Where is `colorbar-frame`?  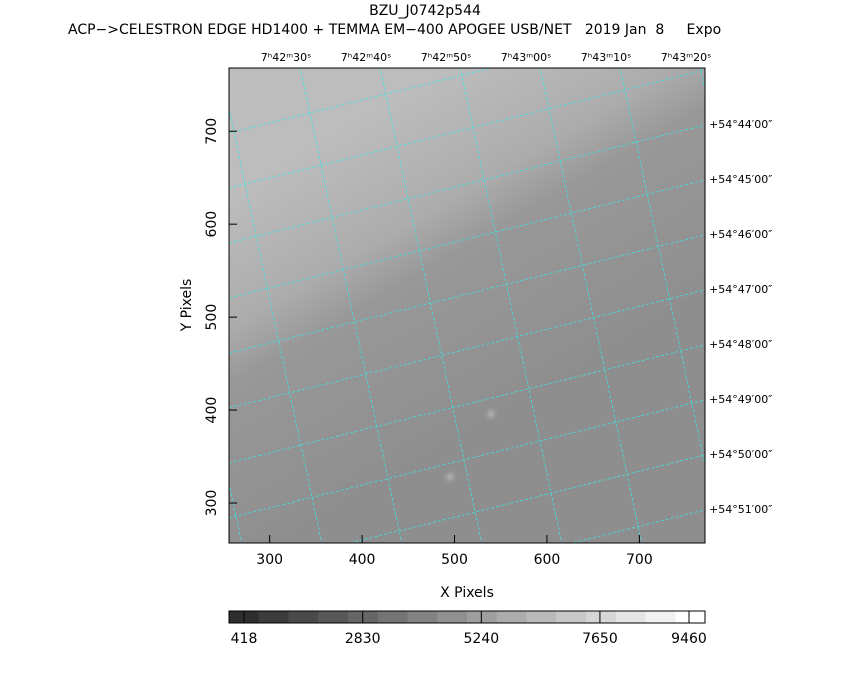
colorbar-frame is located at coordinates (467, 617).